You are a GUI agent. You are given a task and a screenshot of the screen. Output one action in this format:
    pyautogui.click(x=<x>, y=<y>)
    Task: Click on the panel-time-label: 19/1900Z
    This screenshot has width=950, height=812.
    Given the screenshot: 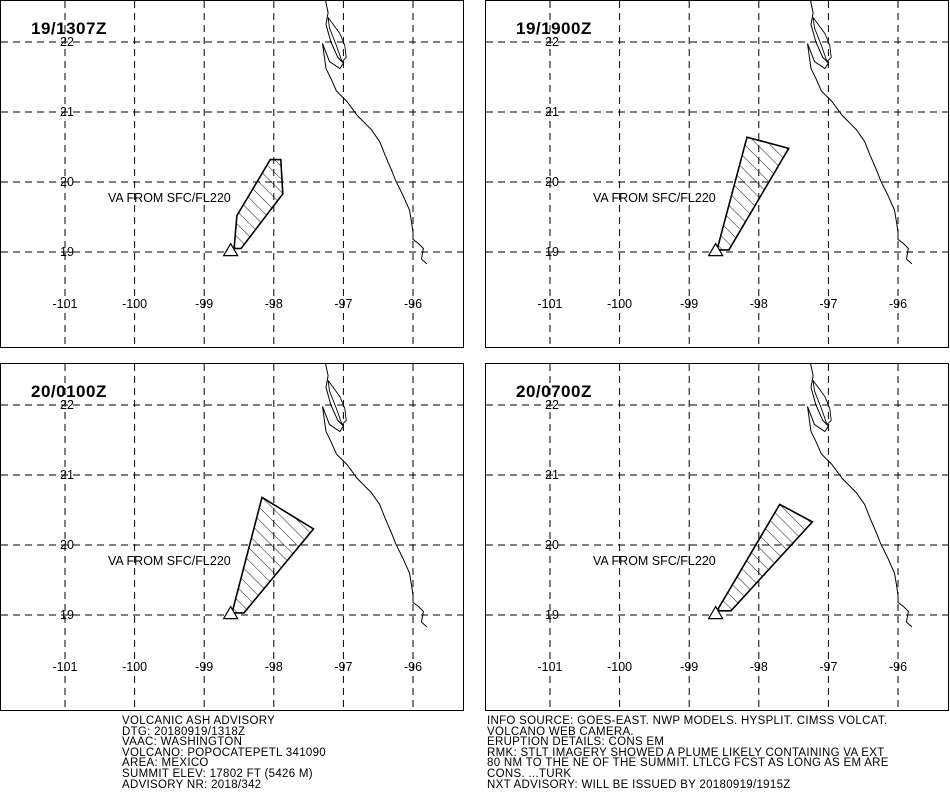 What is the action you would take?
    pyautogui.click(x=554, y=28)
    